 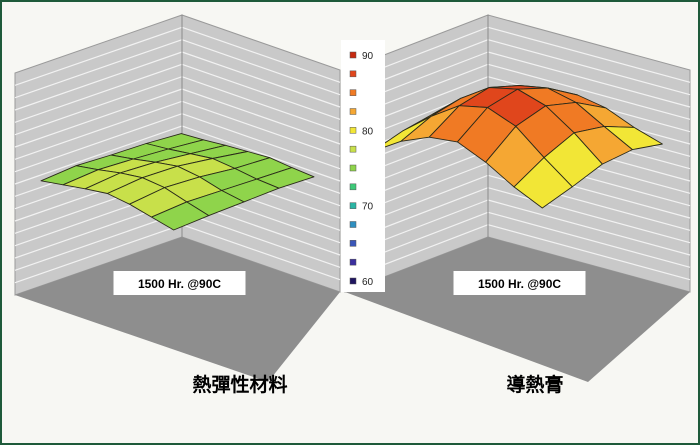 I want to click on left-panel-tag-text: 1500 Hr. @90C, so click(x=179, y=284).